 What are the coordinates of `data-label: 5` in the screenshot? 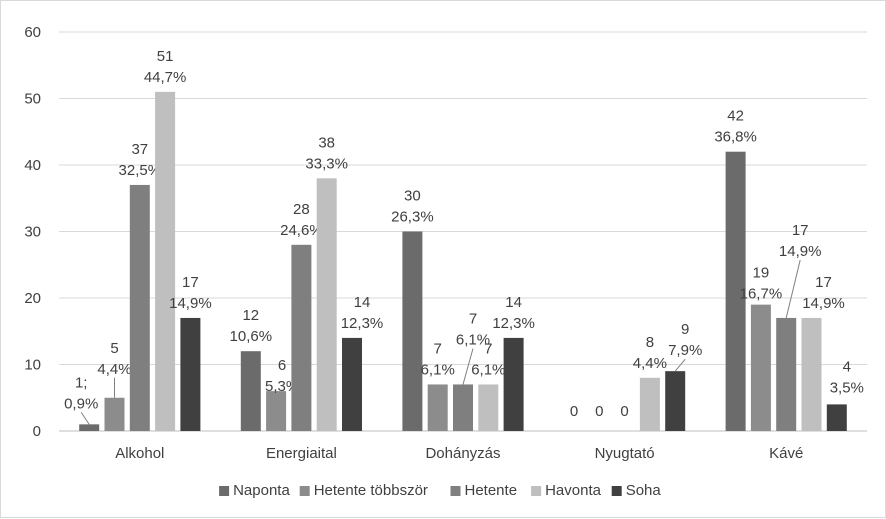 It's located at (114, 348).